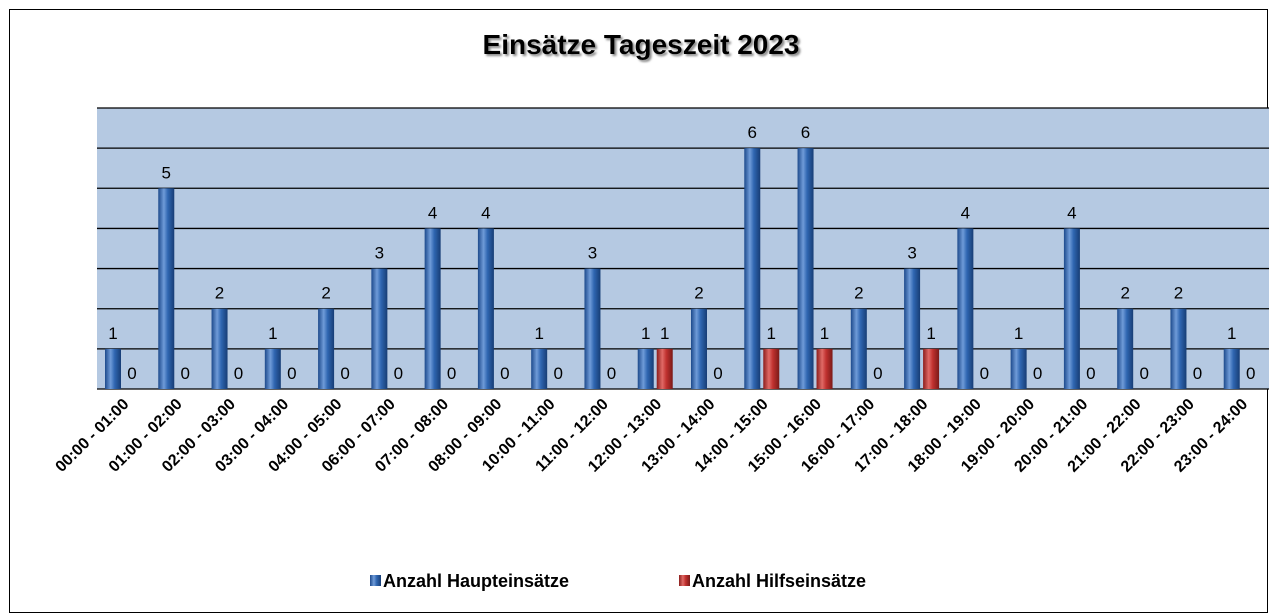  I want to click on legend-label: Anzahl Haupteinsätze, so click(476, 581).